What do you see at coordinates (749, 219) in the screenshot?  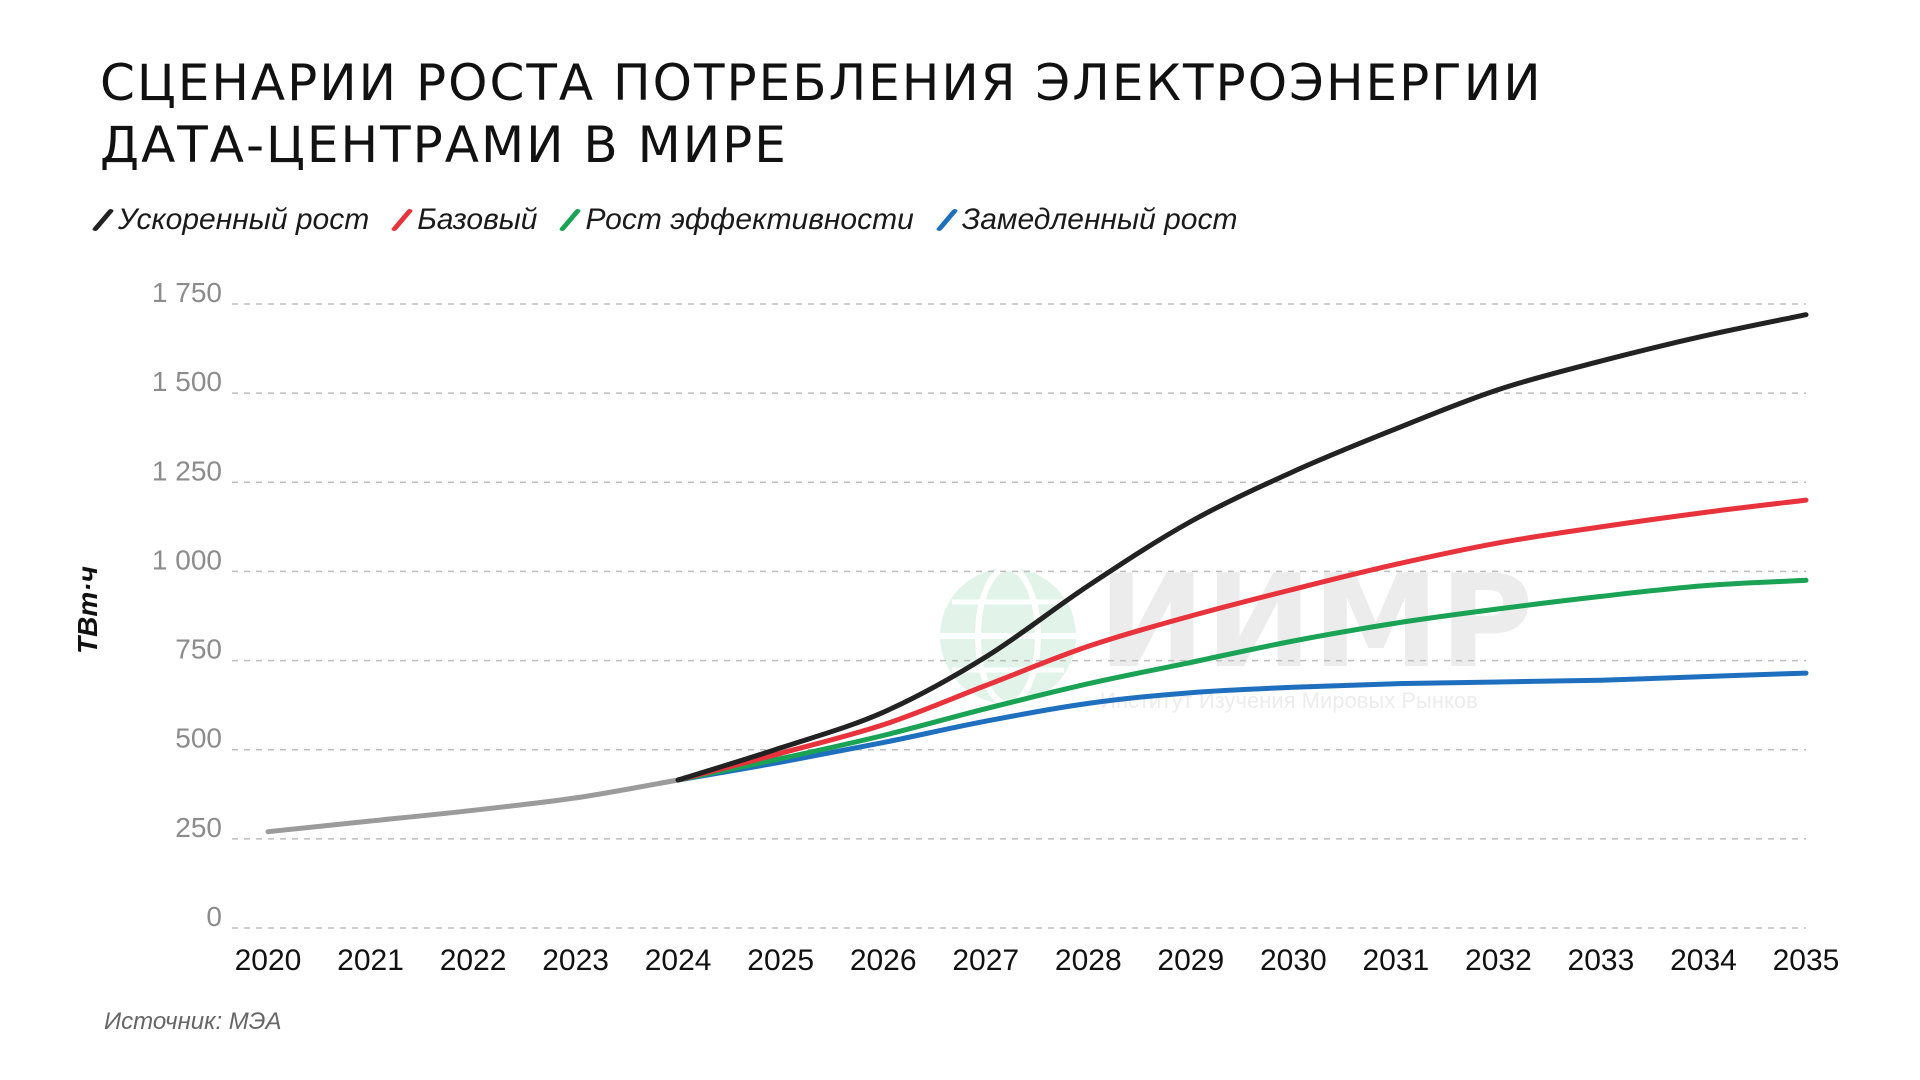 I see `legend-label-efficiency: Рост эффективности` at bounding box center [749, 219].